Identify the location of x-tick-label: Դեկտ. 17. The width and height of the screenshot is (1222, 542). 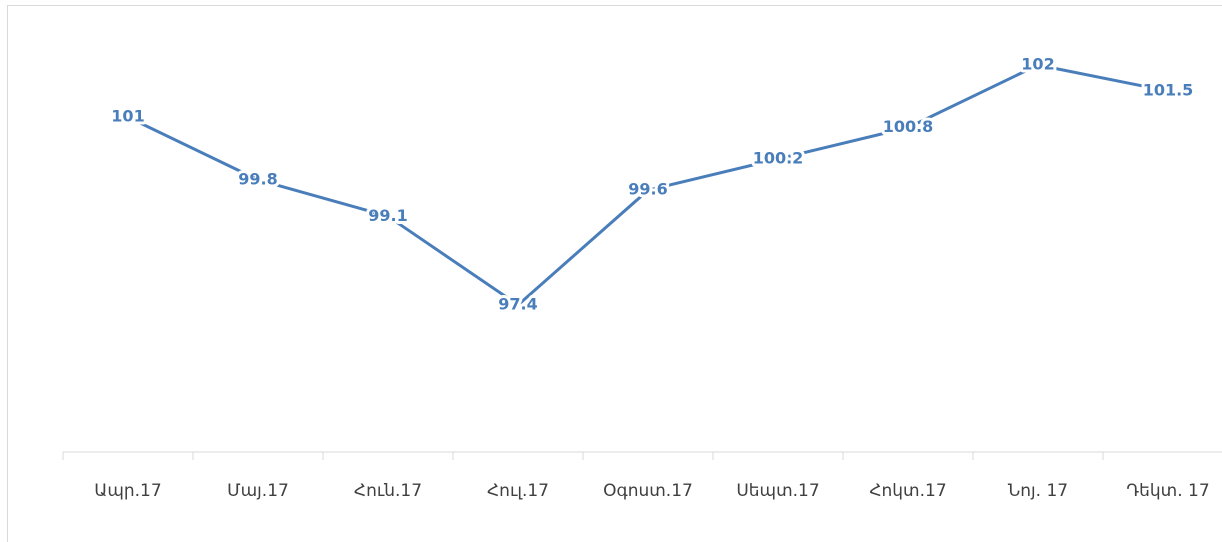
(1167, 491).